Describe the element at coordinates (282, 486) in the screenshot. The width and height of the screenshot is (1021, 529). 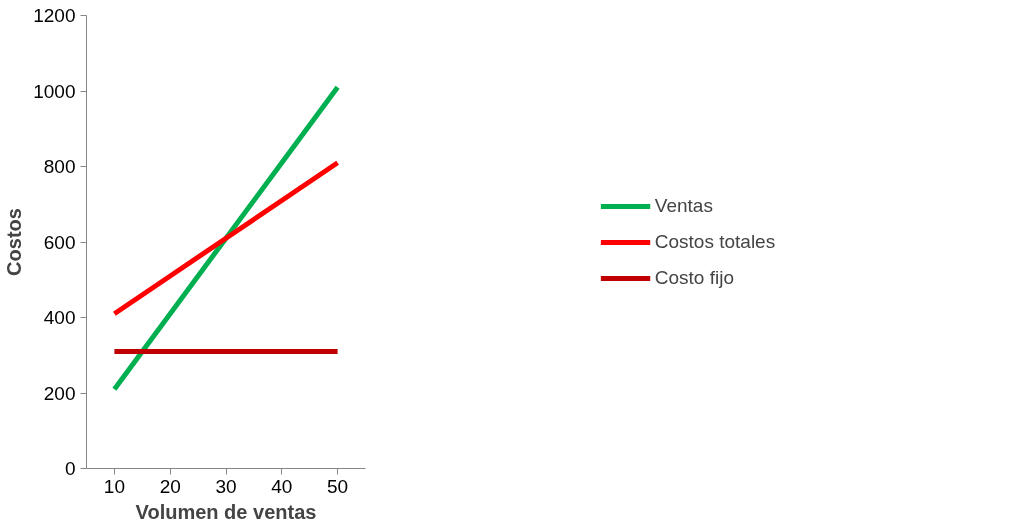
I see `x-tick-label: 40` at that location.